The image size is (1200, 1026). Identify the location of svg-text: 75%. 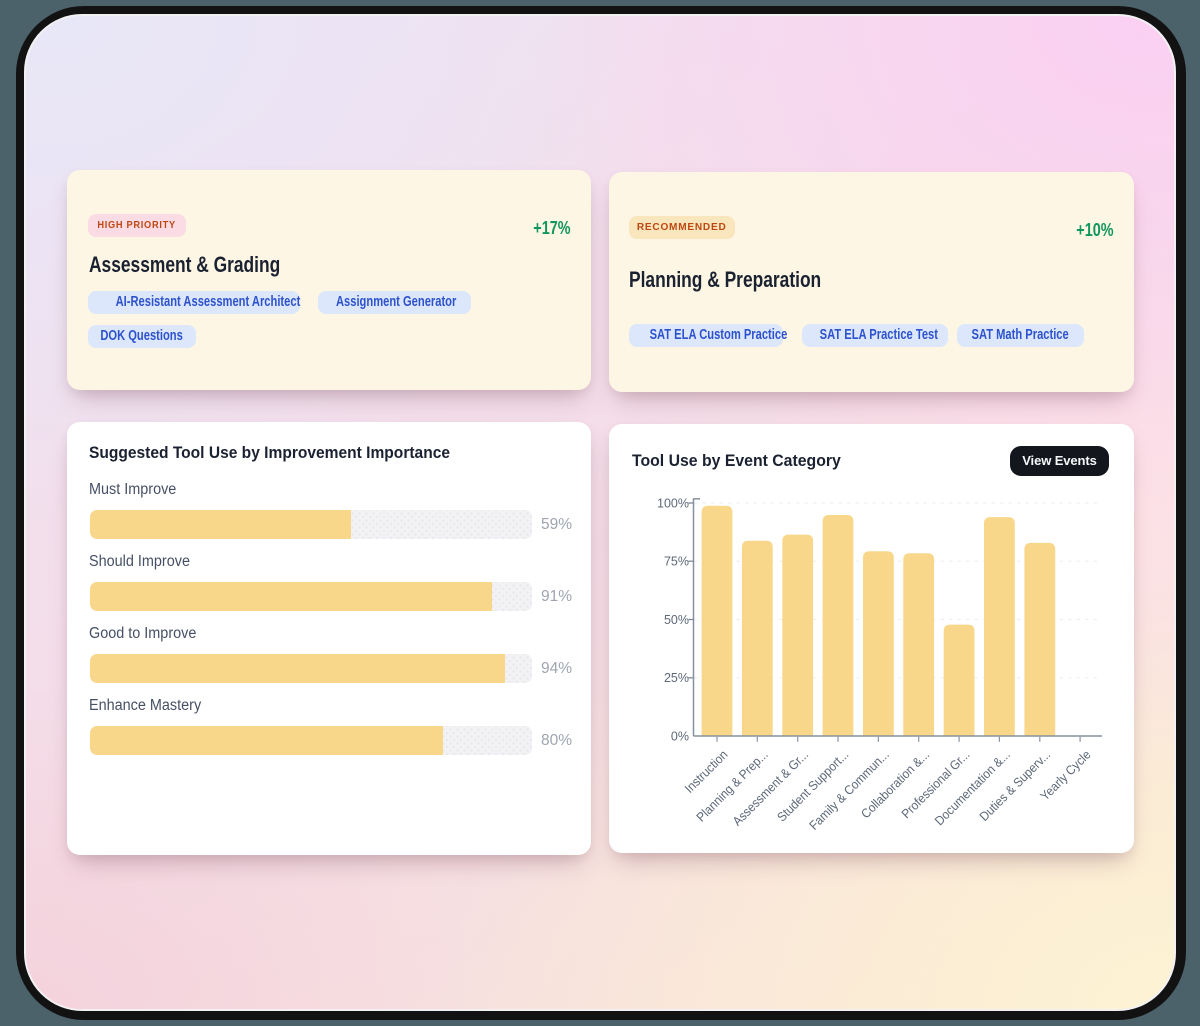
(676, 562).